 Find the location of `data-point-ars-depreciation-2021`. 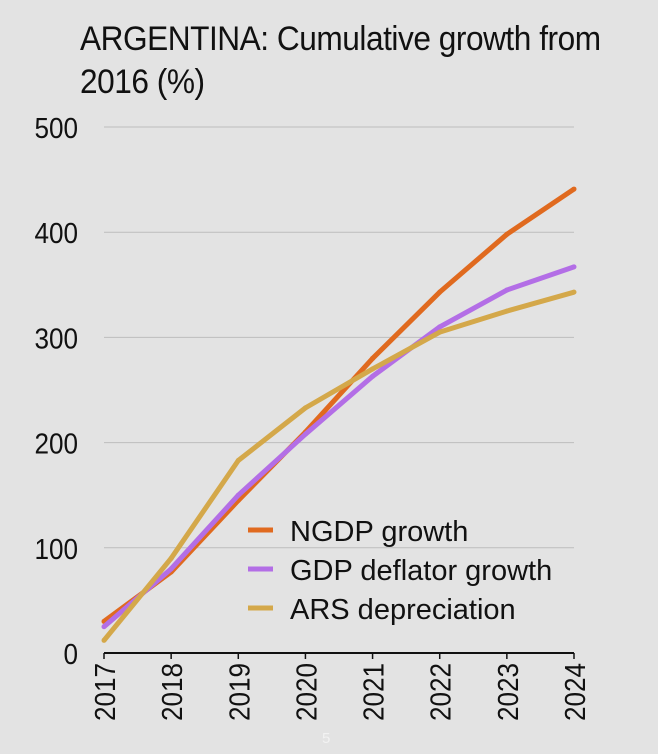

data-point-ars-depreciation-2021 is located at coordinates (373, 369).